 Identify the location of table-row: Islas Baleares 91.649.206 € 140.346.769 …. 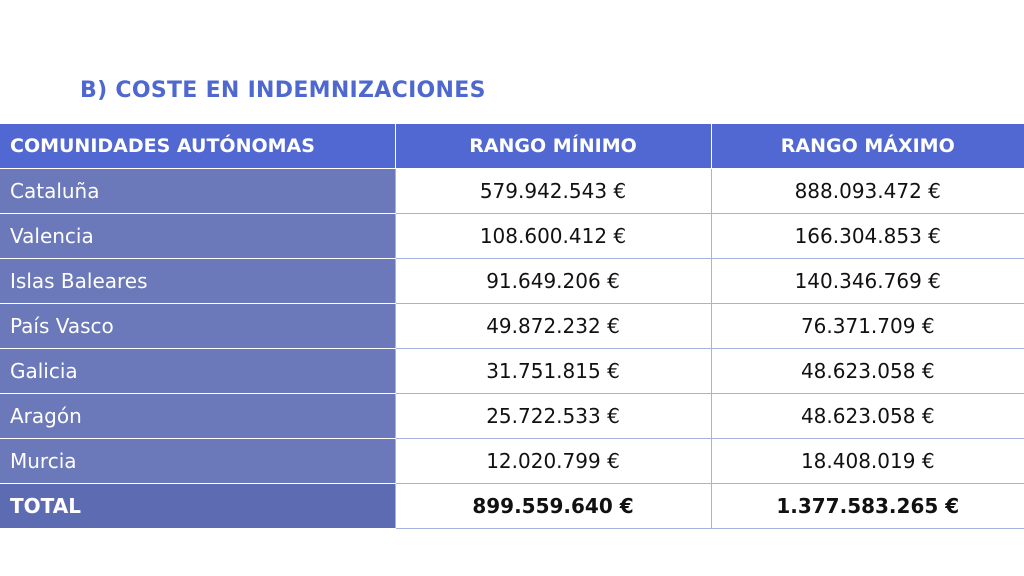
(512, 281).